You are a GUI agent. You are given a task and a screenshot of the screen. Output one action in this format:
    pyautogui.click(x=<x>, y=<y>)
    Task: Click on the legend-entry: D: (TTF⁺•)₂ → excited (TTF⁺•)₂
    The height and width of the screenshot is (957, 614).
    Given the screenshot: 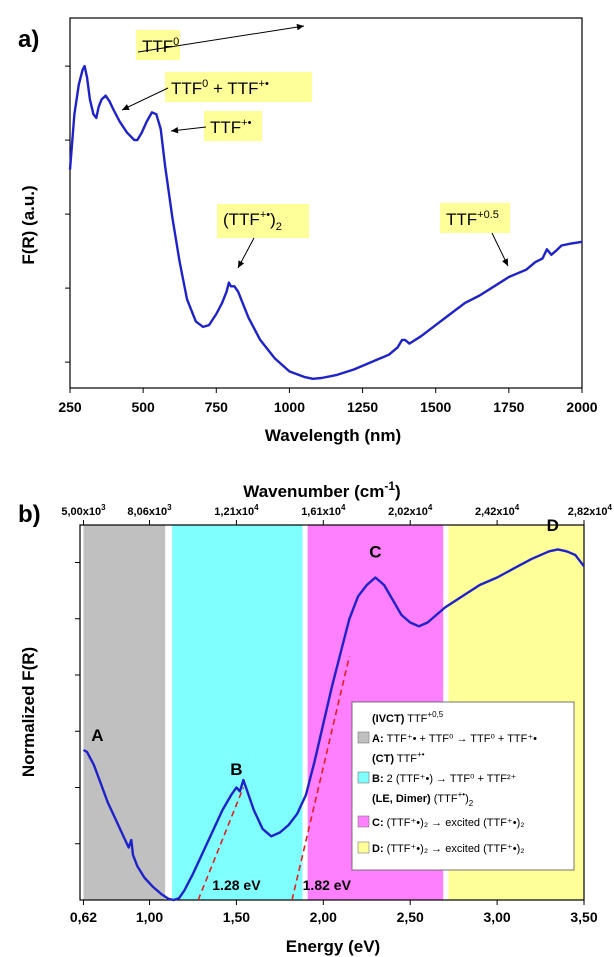 What is the action you would take?
    pyautogui.click(x=448, y=849)
    